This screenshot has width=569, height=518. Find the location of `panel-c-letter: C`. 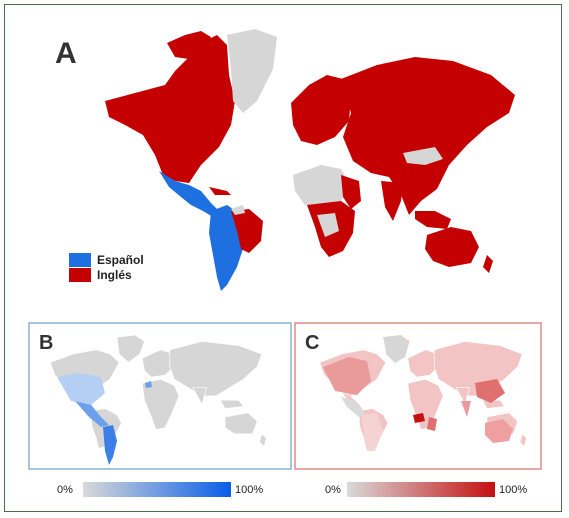

panel-c-letter: C is located at coordinates (312, 343).